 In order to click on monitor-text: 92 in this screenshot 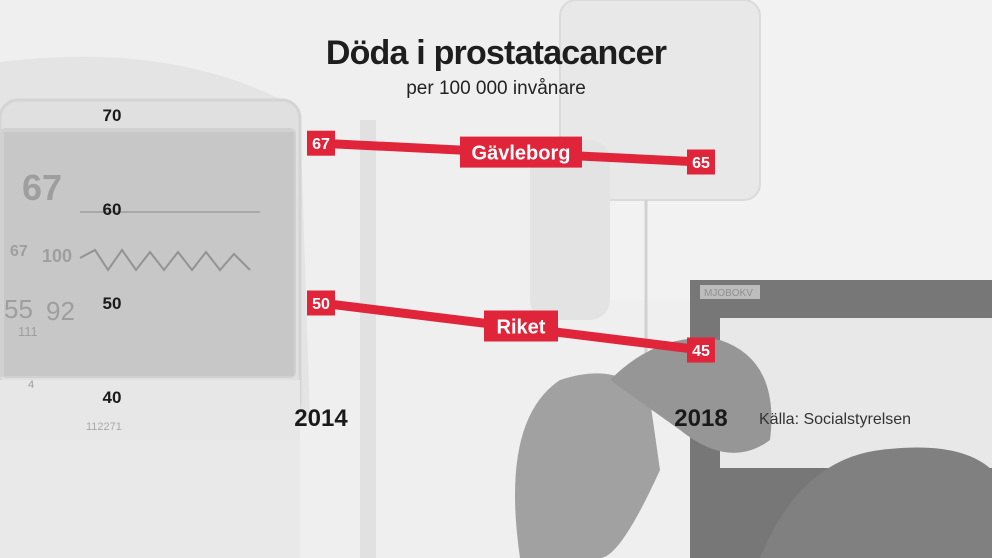, I will do `click(60, 311)`.